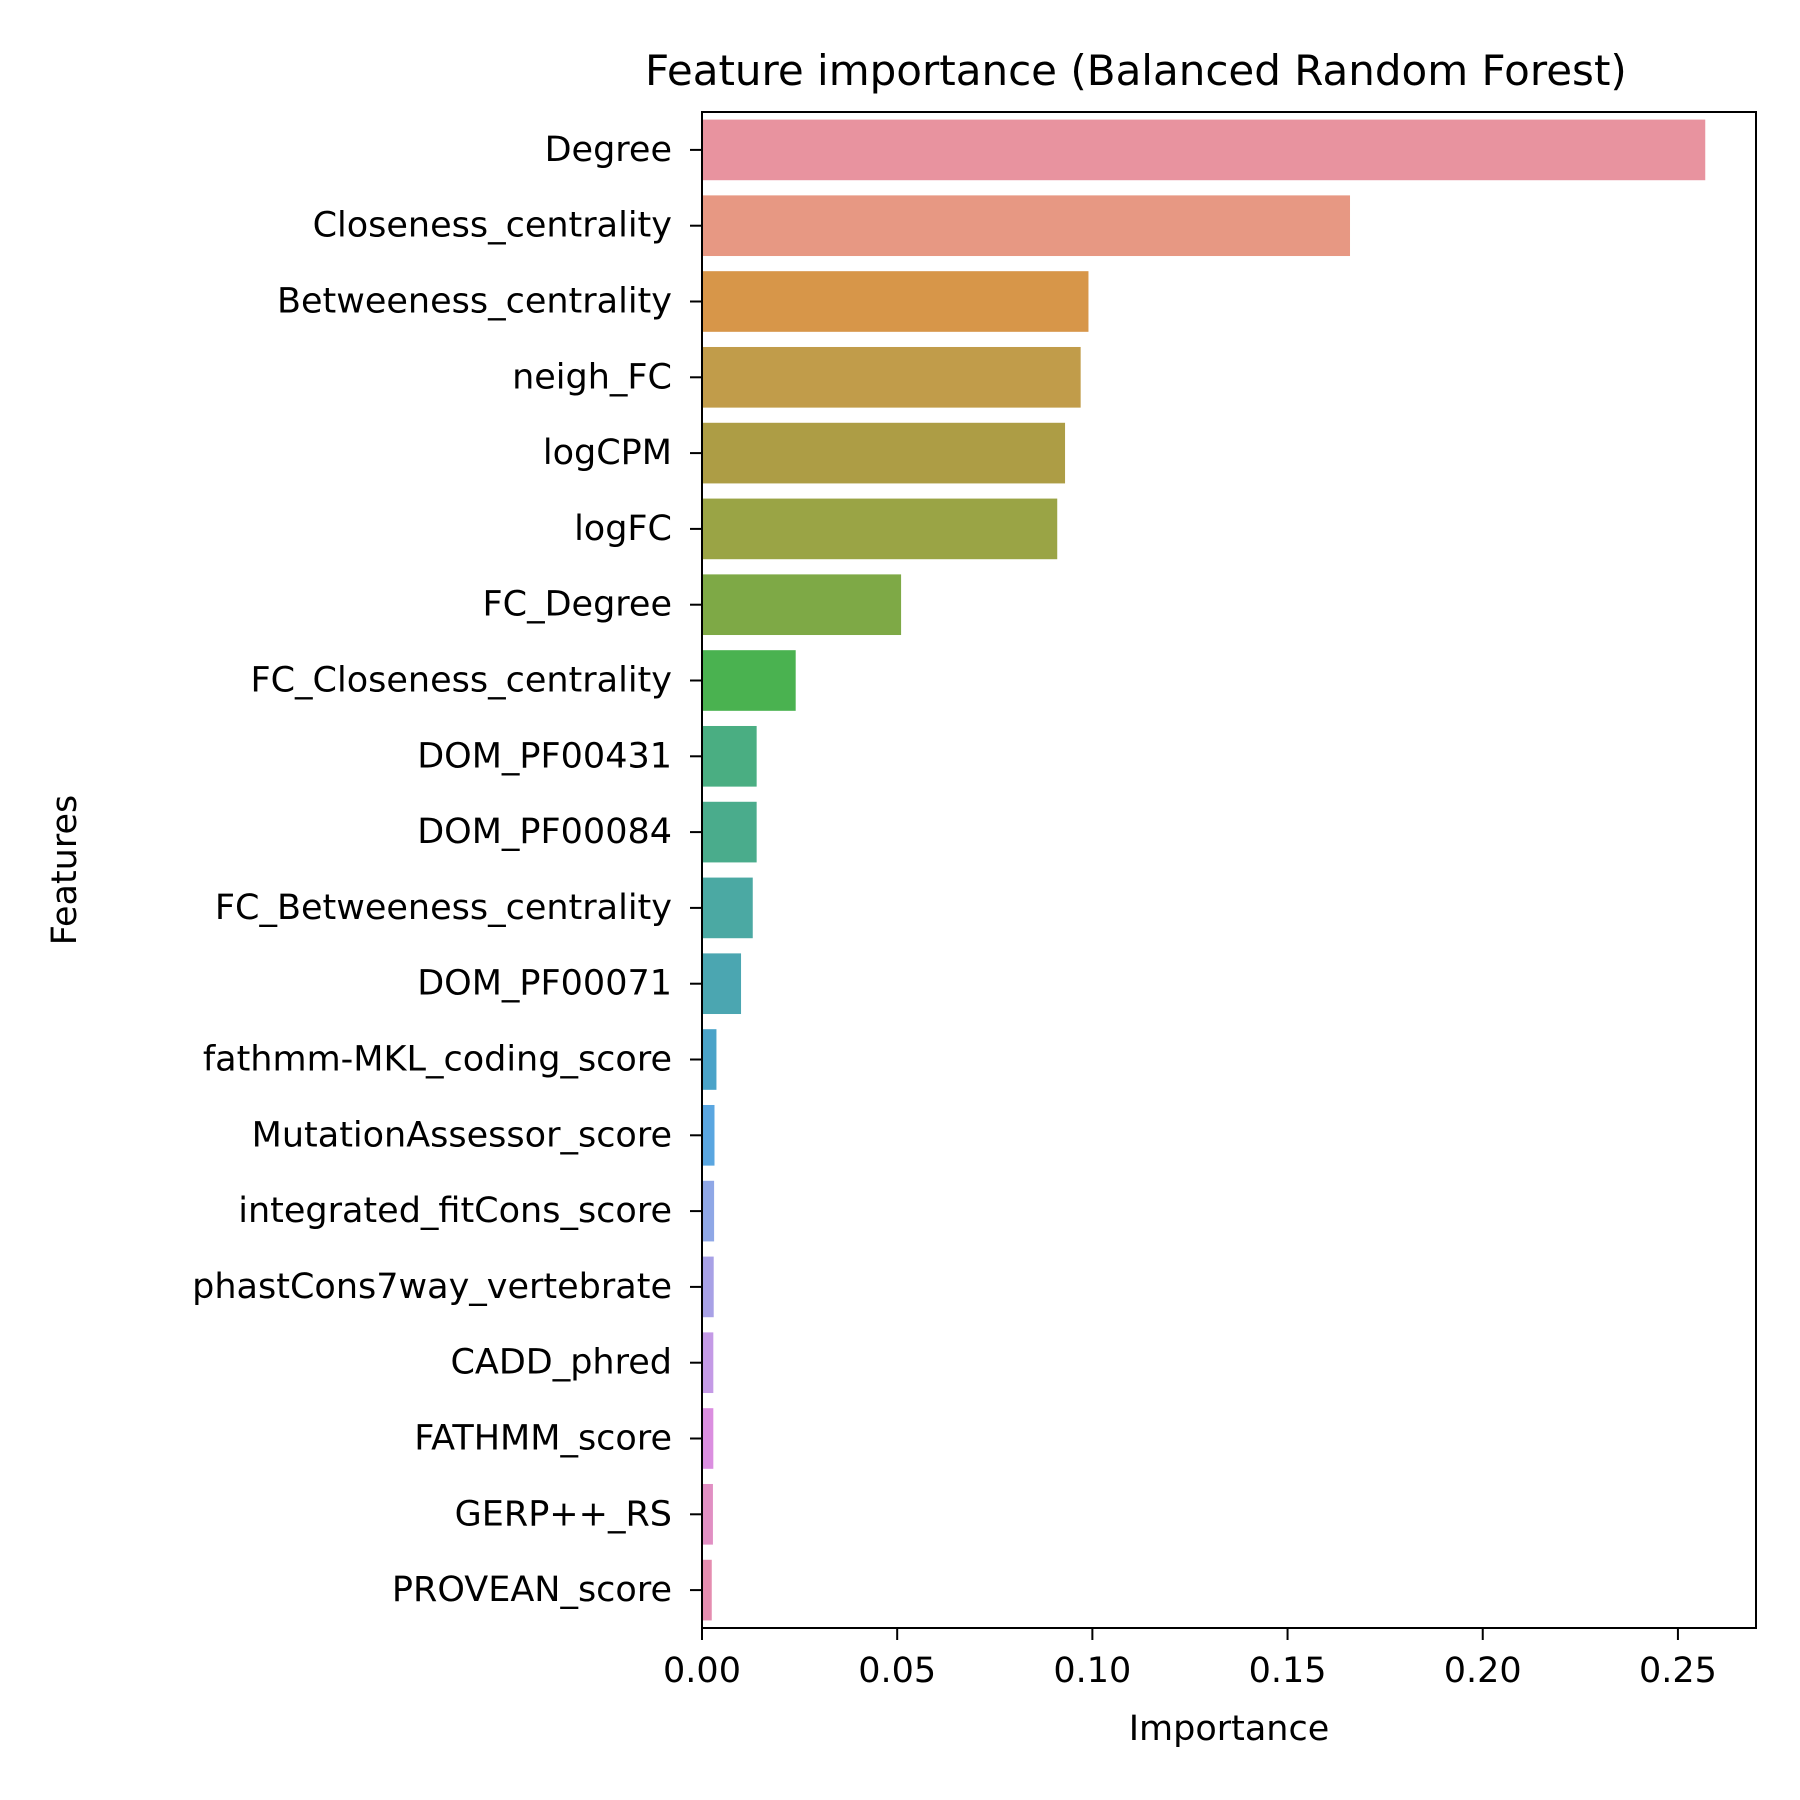 This screenshot has width=1800, height=1800. I want to click on y-tick-label: MutationAssessor_score, so click(462, 1135).